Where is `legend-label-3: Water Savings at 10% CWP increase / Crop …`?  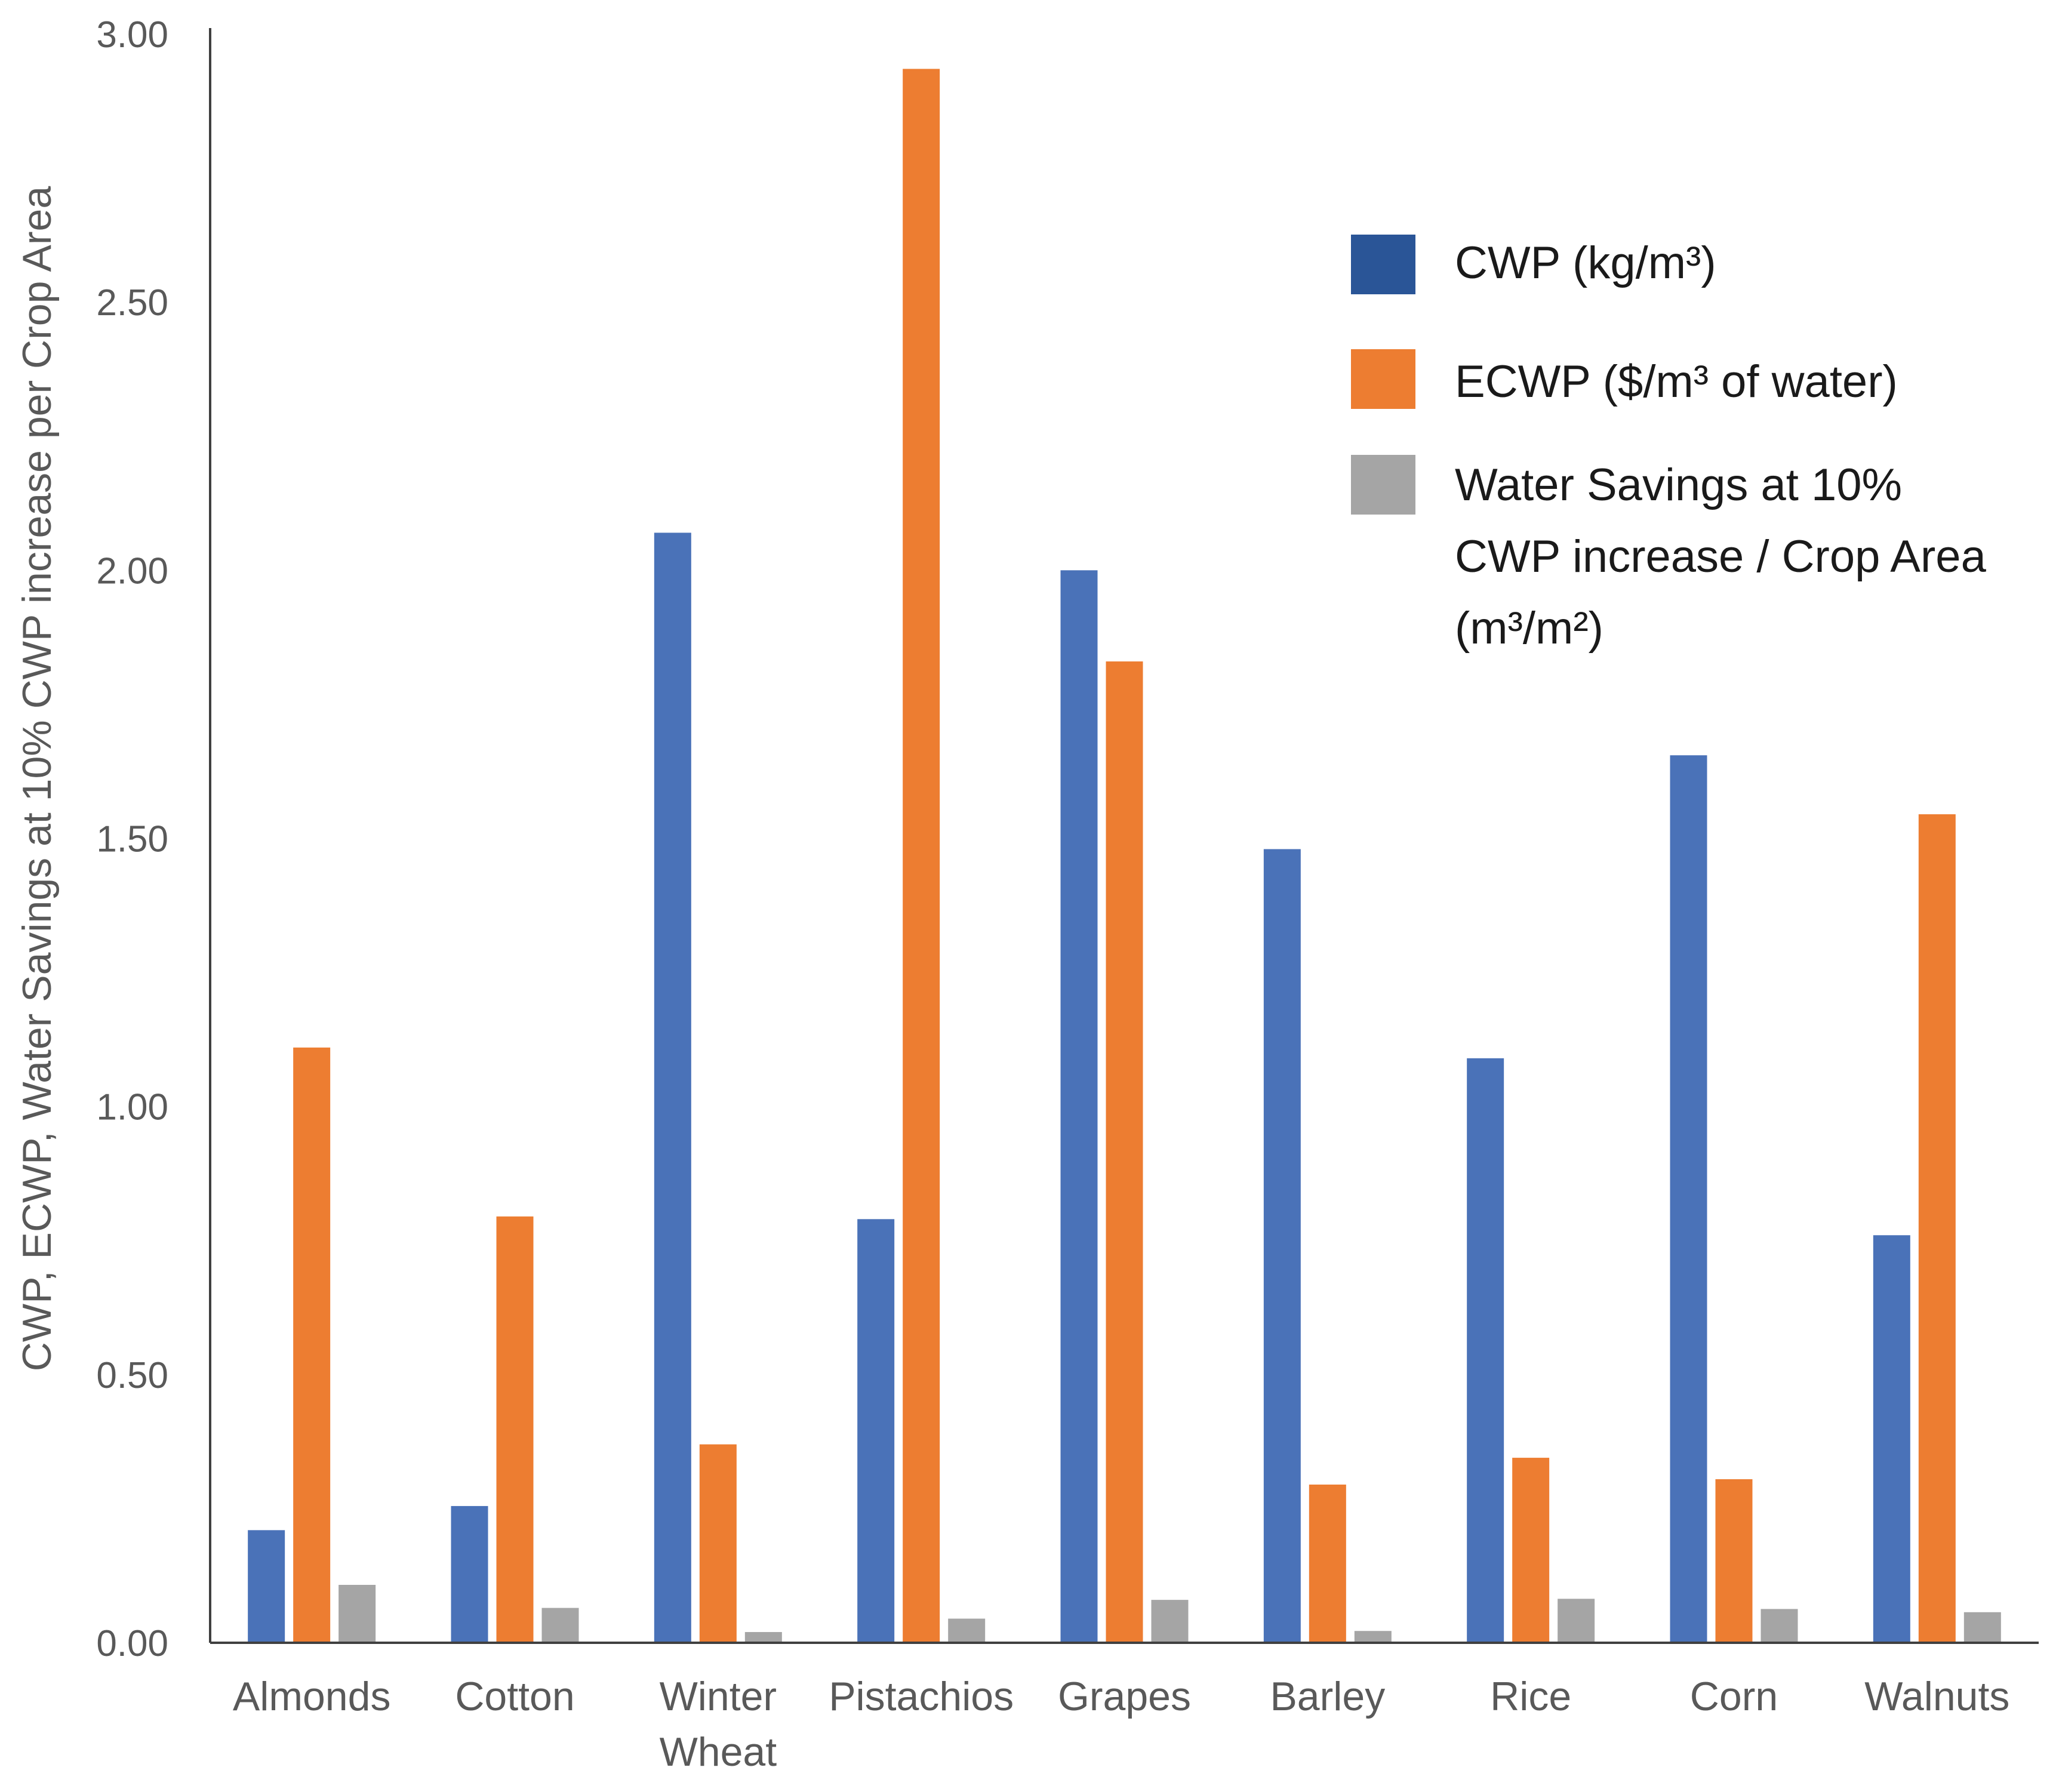 legend-label-3: Water Savings at 10% CWP increase / Crop … is located at coordinates (1721, 557).